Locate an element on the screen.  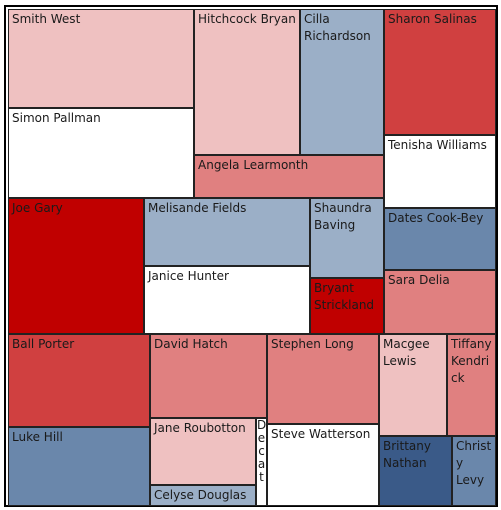
treemap-cell-sara-delia: Sara Delia is located at coordinates (440, 302).